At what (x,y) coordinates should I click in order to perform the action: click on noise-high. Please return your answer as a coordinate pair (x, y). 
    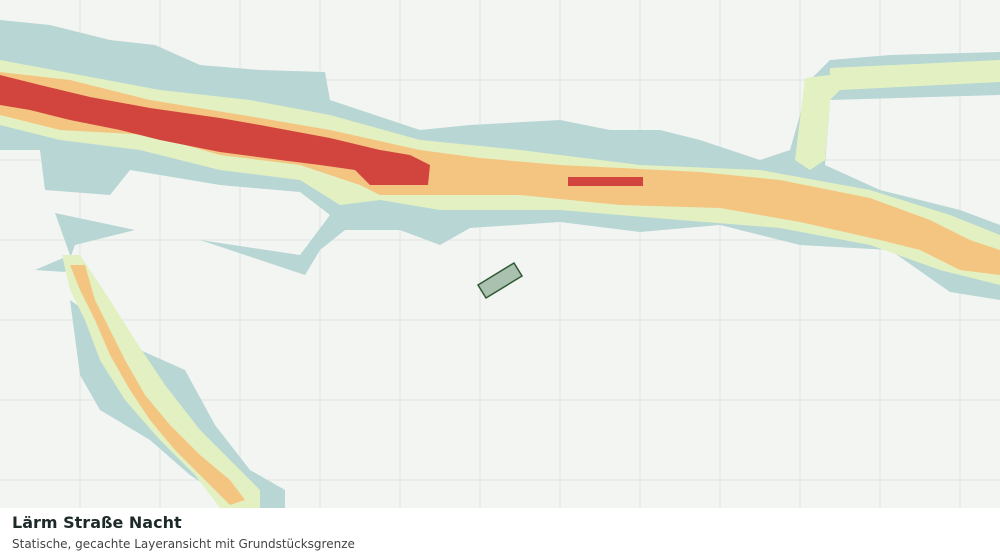
    Looking at the image, I should click on (321, 130).